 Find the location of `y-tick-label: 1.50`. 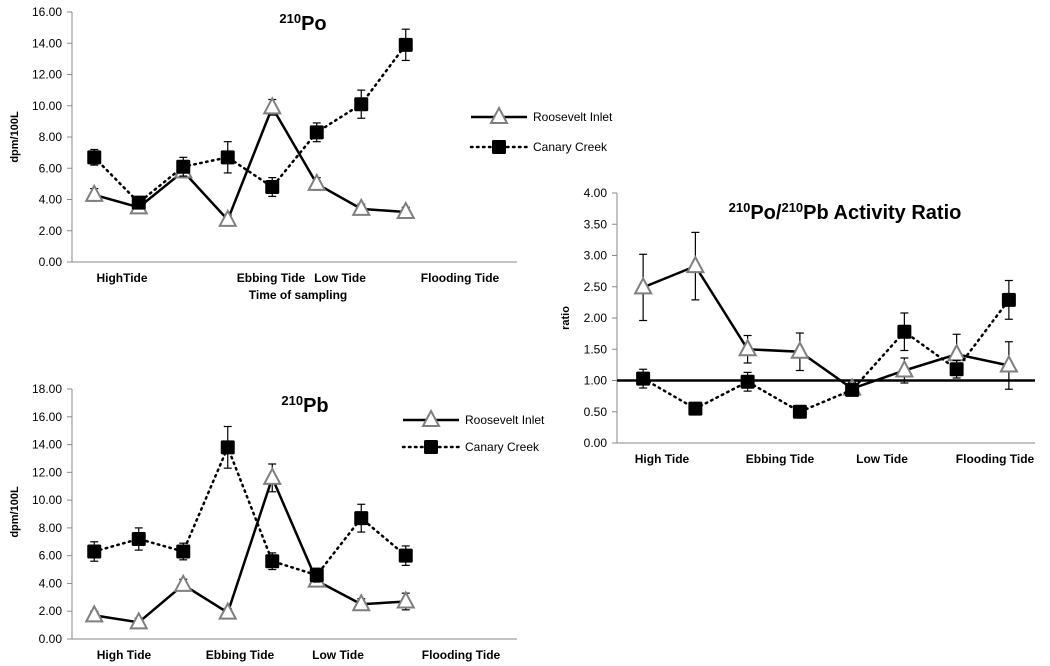

y-tick-label: 1.50 is located at coordinates (596, 349).